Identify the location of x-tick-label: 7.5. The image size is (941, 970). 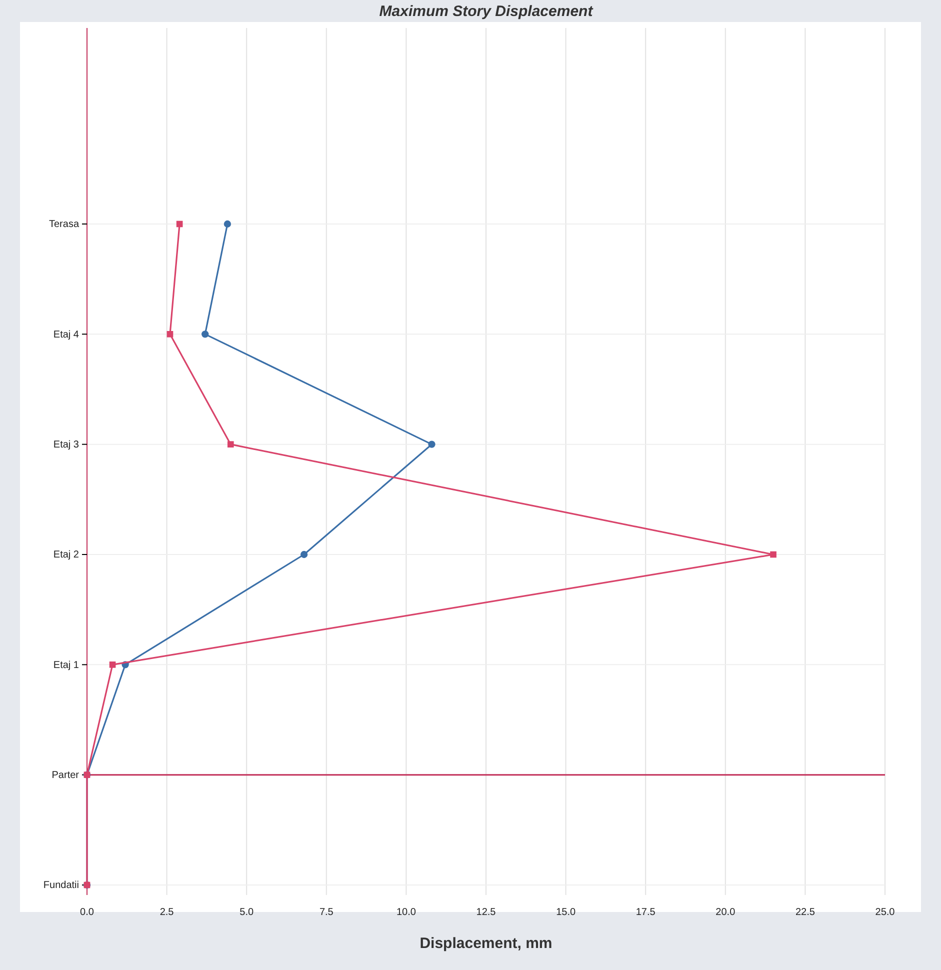
(326, 912).